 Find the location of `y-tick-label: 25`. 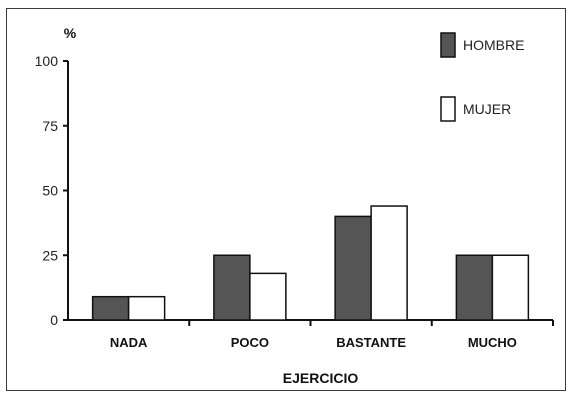

y-tick-label: 25 is located at coordinates (50, 255).